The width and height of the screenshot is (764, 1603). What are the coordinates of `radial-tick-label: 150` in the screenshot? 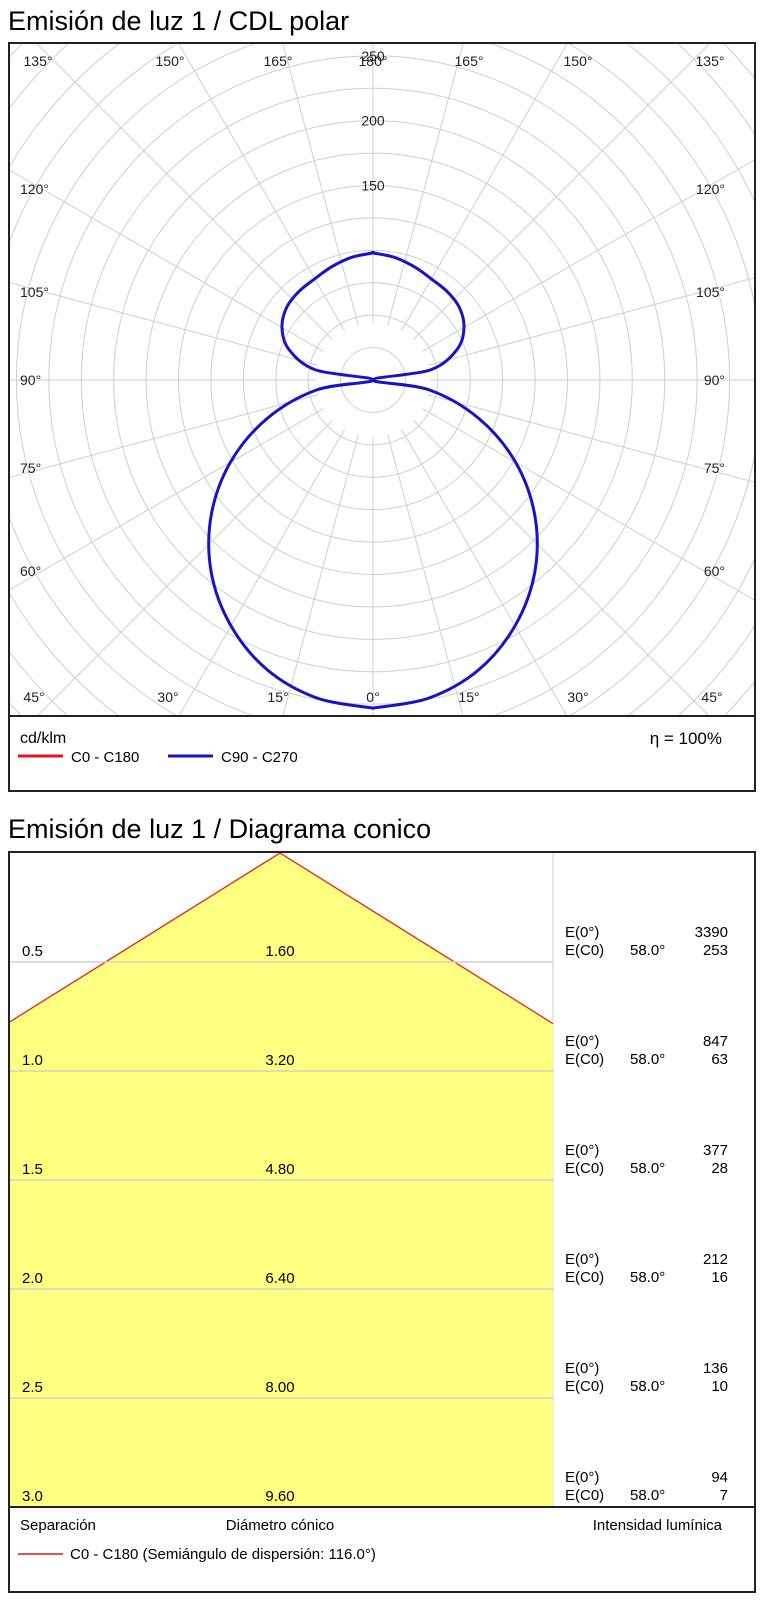 It's located at (373, 186).